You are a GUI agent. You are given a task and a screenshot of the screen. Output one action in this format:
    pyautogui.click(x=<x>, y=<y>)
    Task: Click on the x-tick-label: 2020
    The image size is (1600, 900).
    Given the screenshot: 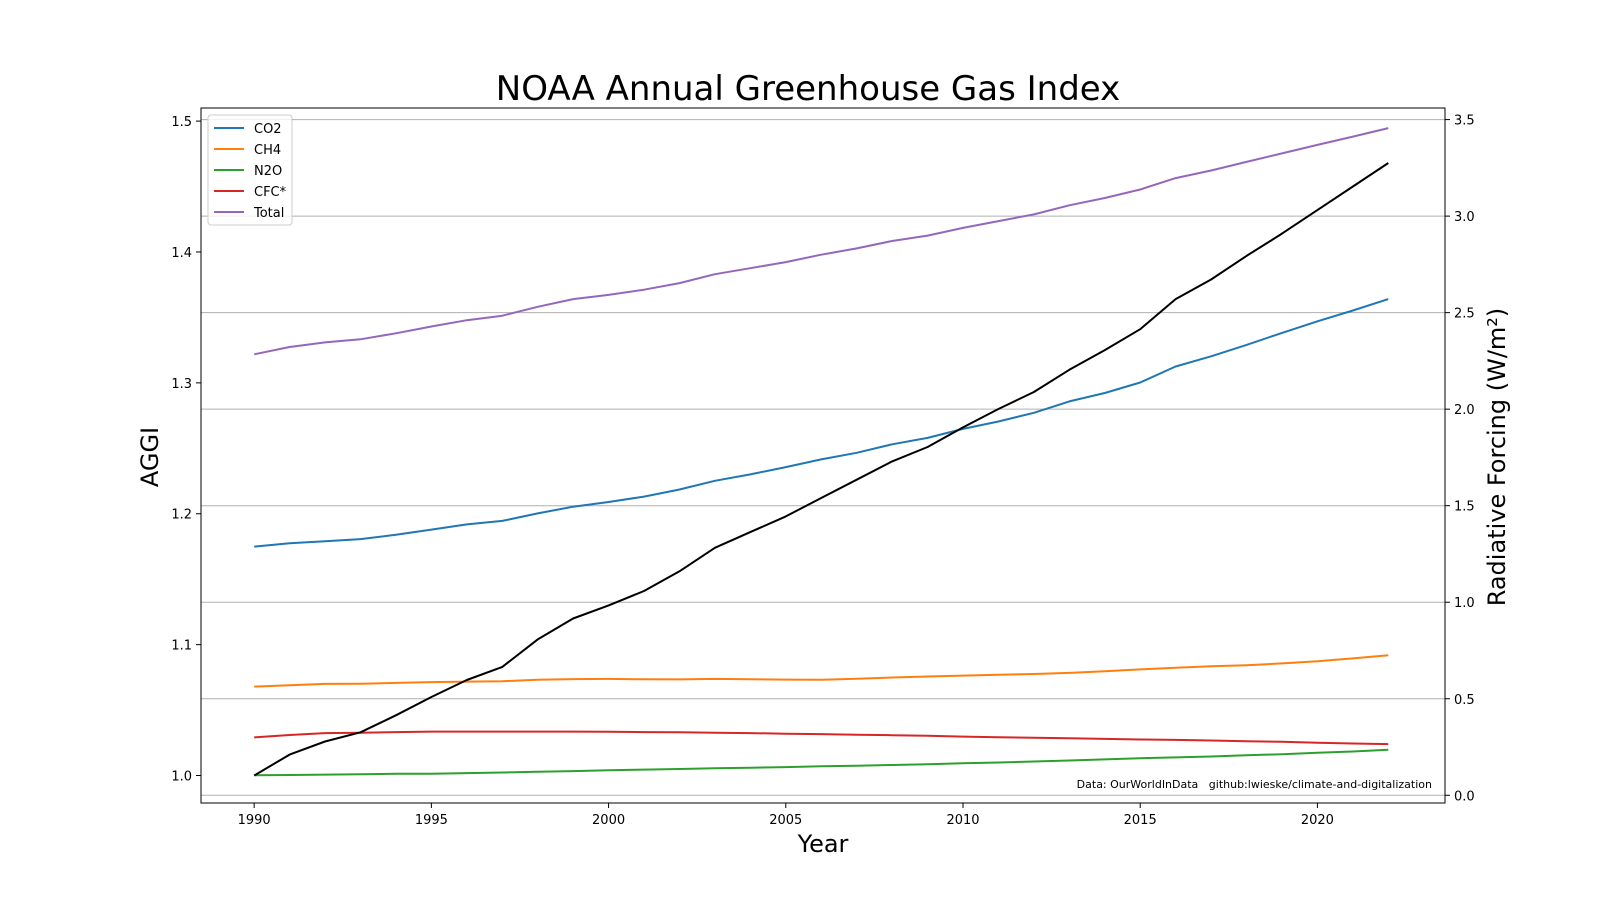 What is the action you would take?
    pyautogui.click(x=1317, y=820)
    